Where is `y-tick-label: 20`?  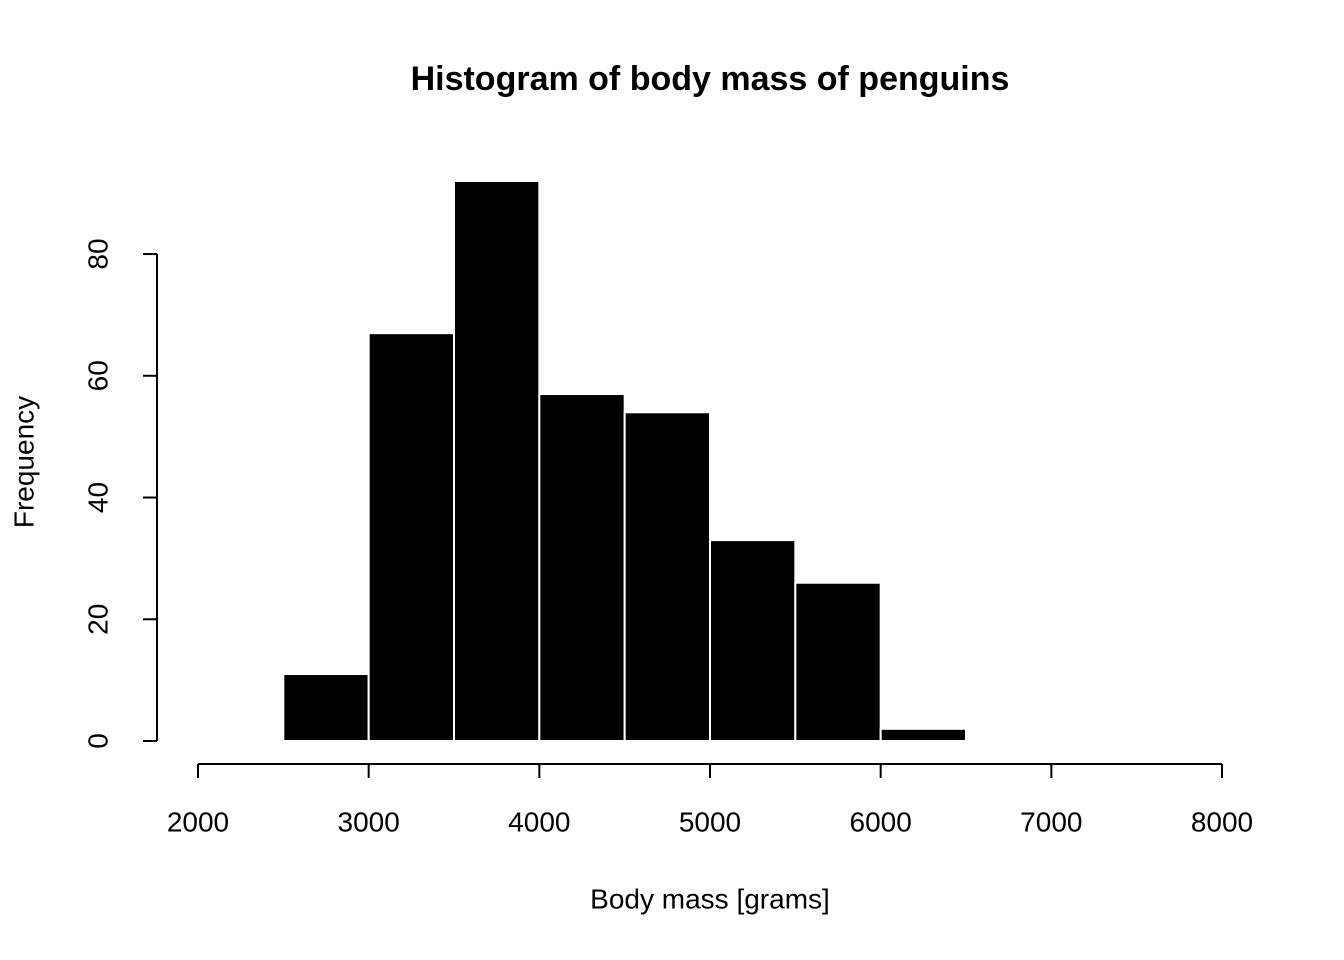
y-tick-label: 20 is located at coordinates (97, 619).